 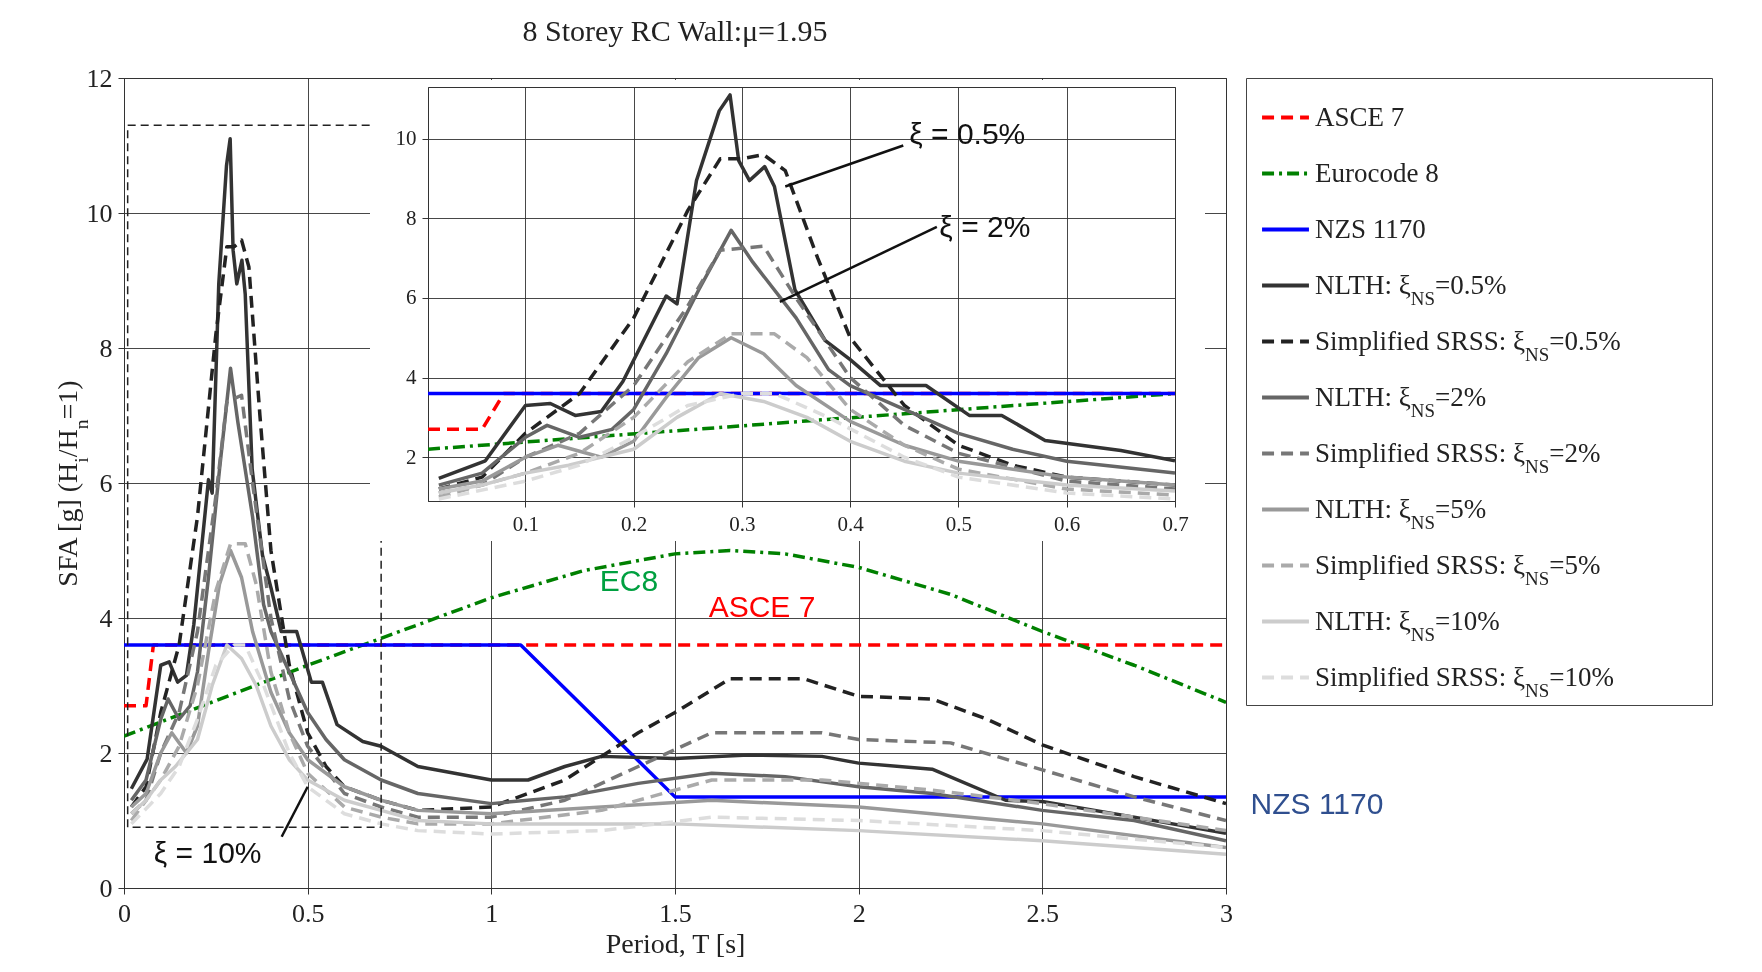 I want to click on legend-label: NLTH: ξ$_{NS}$=0.5%, so click(x=1411, y=288).